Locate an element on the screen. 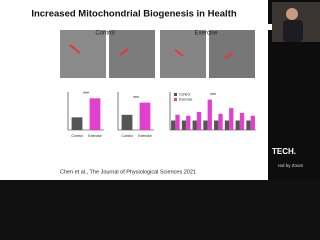  control-label: Control is located at coordinates (104, 34).